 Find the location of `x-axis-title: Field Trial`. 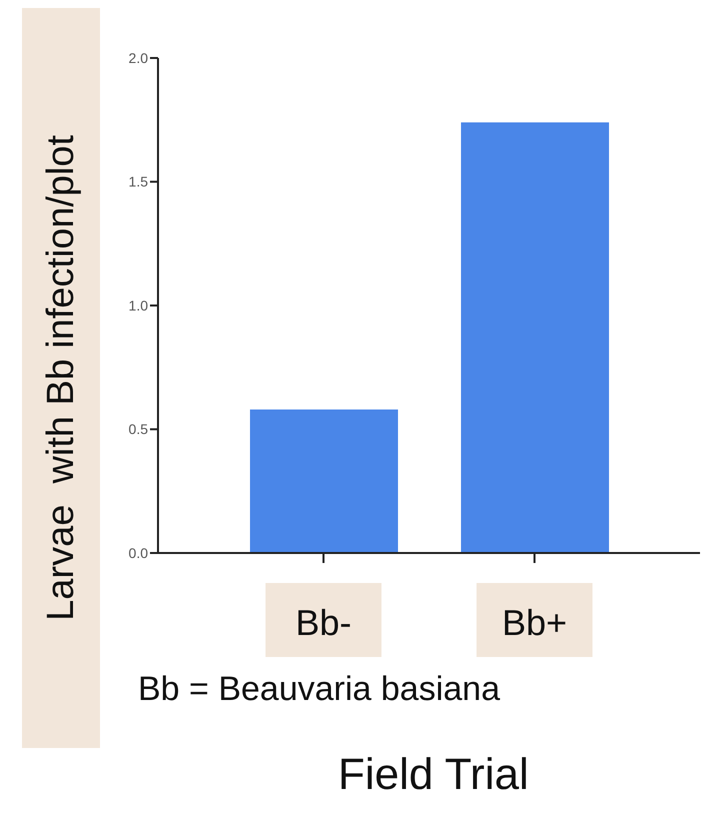

x-axis-title: Field Trial is located at coordinates (433, 775).